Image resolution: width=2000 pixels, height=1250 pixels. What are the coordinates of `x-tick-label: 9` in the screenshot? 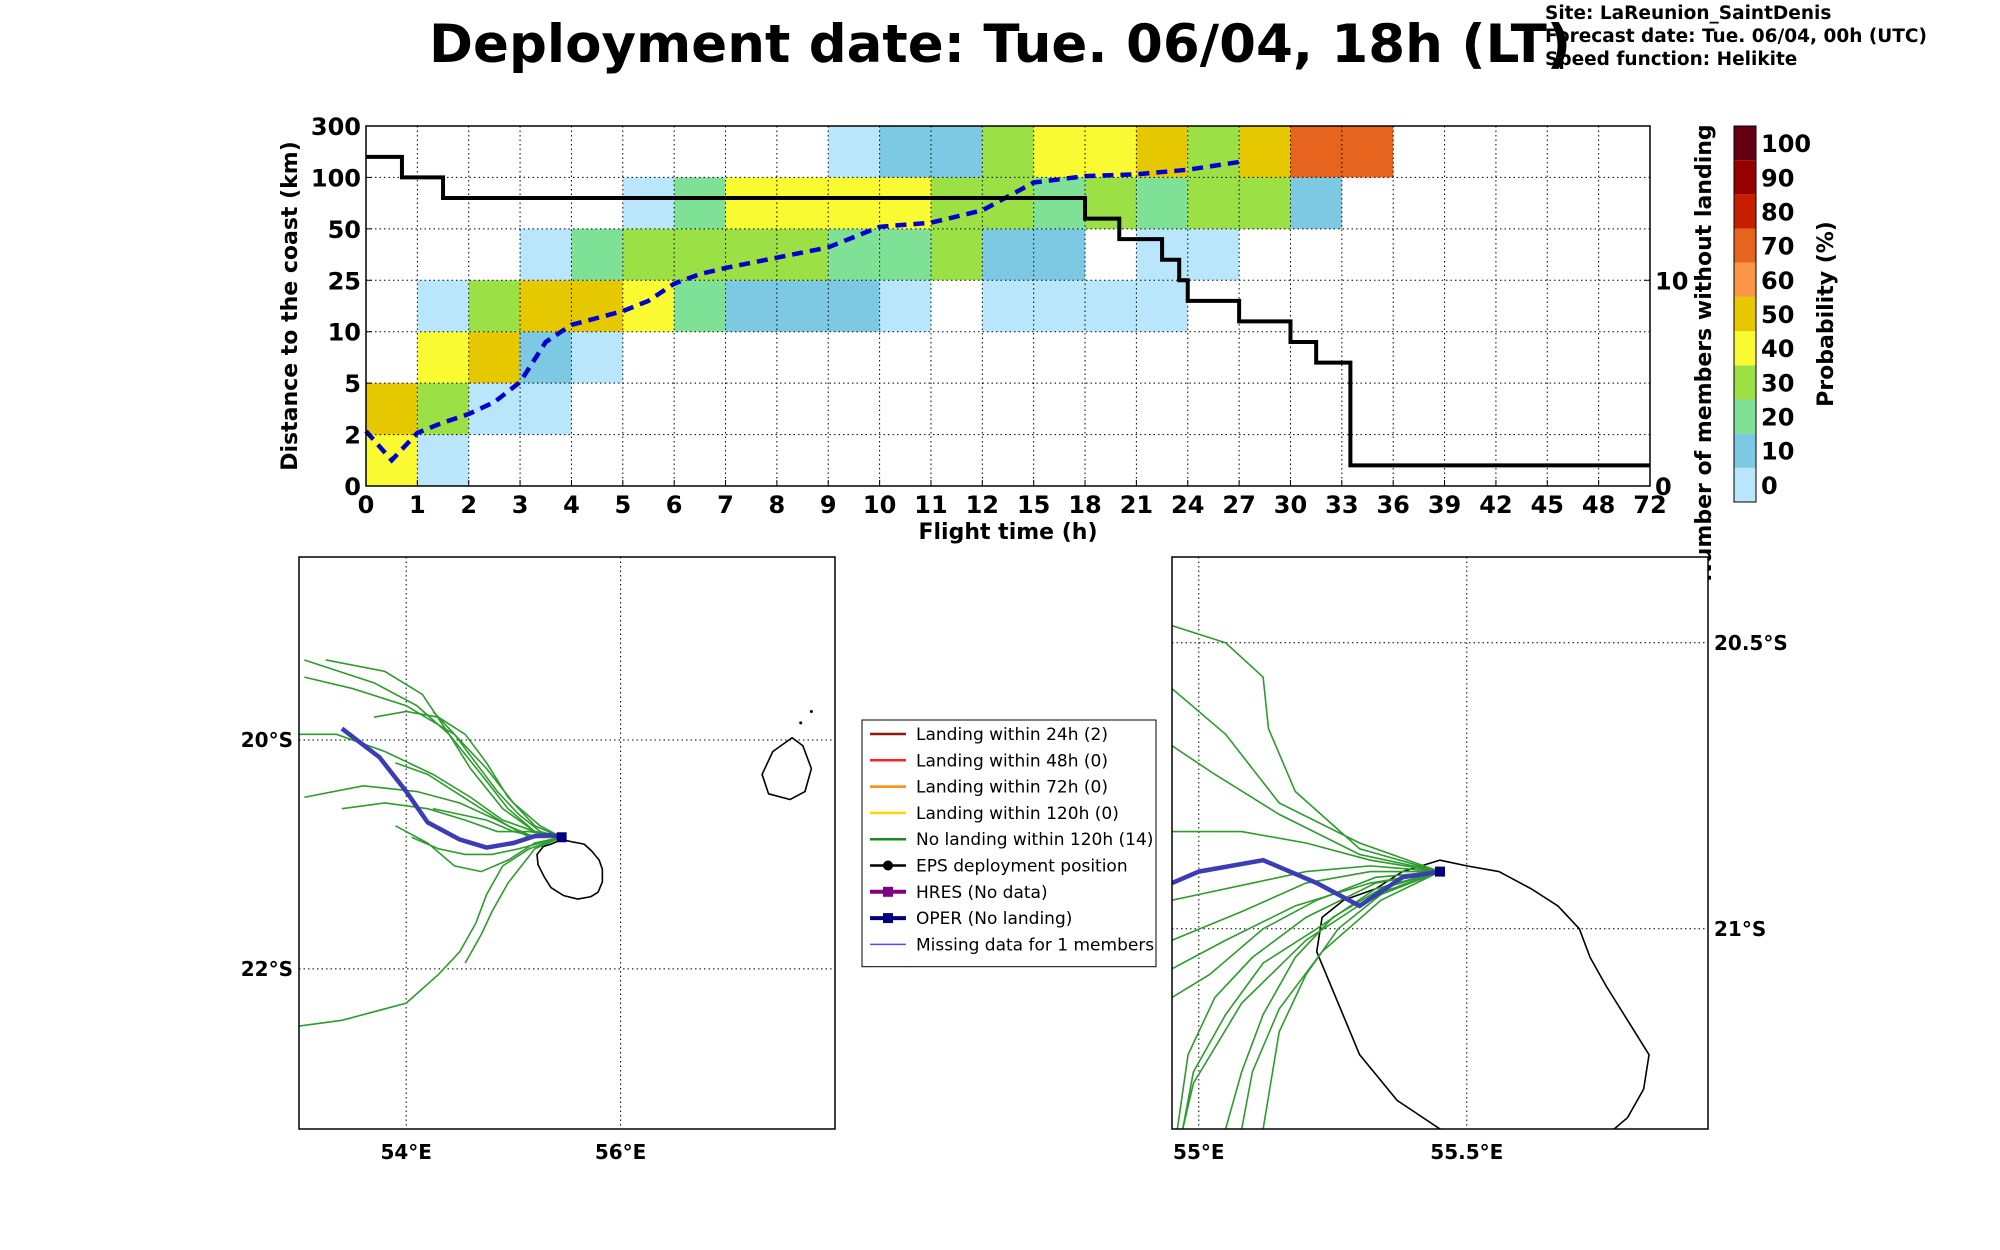 It's located at (828, 505).